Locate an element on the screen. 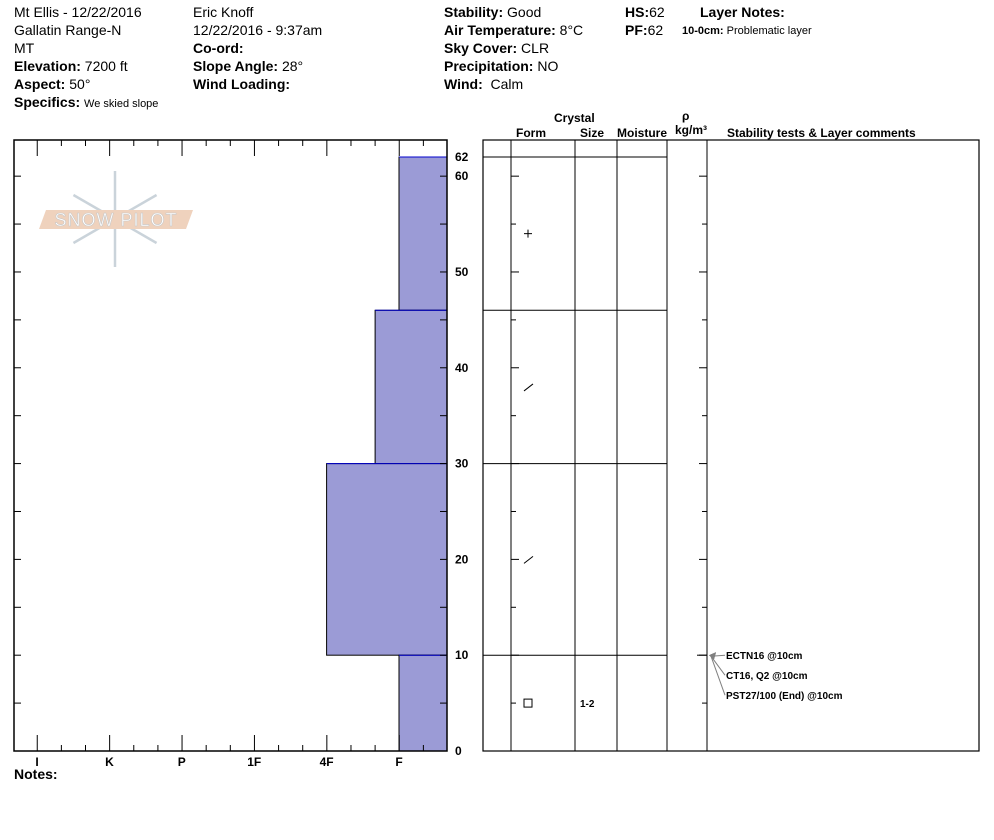 This screenshot has width=994, height=840. aspect: Aspect: 50° is located at coordinates (52, 84).